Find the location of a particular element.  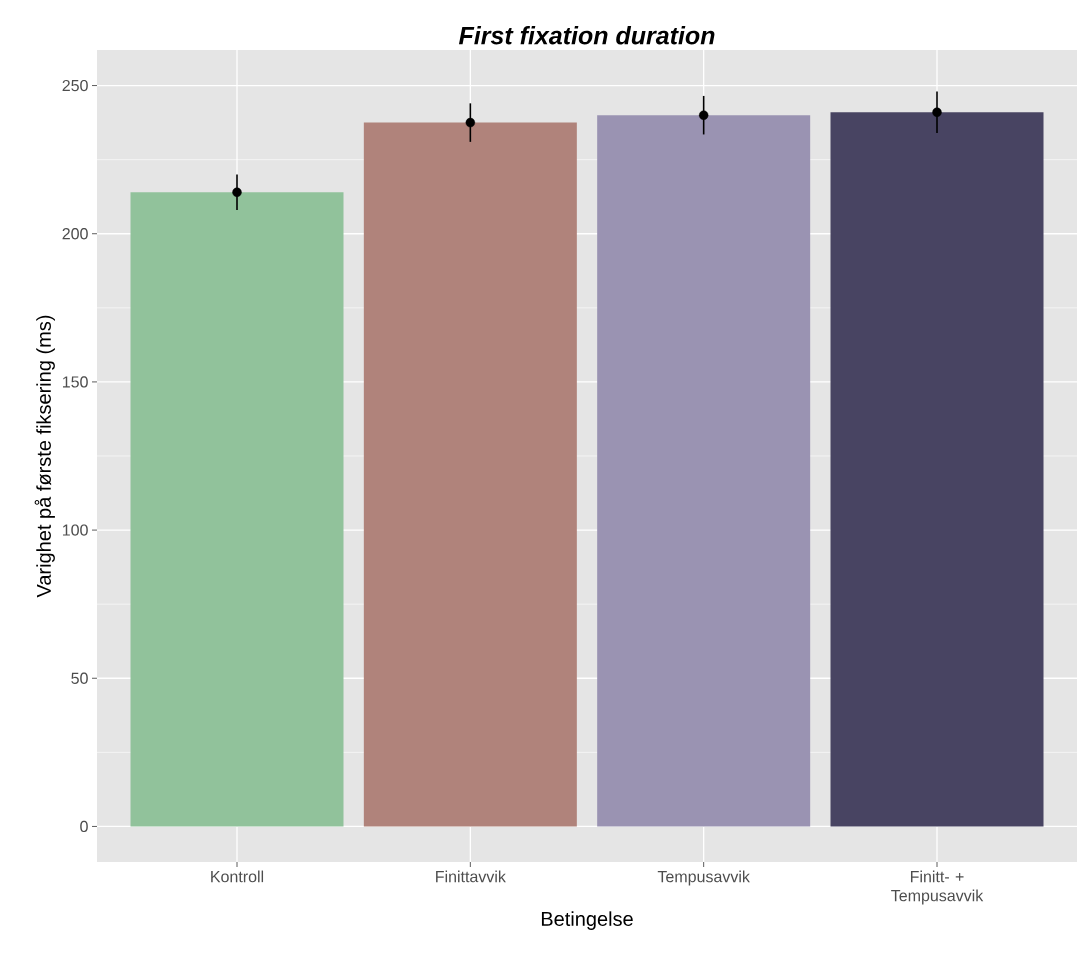

x-tick-label: Finittavvik is located at coordinates (471, 876).